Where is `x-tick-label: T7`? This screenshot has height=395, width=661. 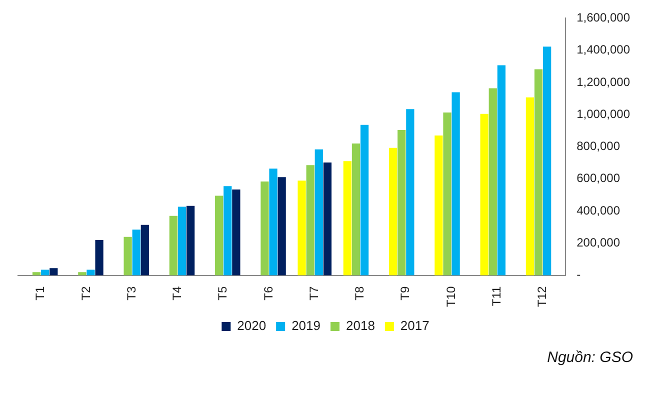
x-tick-label: T7 is located at coordinates (313, 293).